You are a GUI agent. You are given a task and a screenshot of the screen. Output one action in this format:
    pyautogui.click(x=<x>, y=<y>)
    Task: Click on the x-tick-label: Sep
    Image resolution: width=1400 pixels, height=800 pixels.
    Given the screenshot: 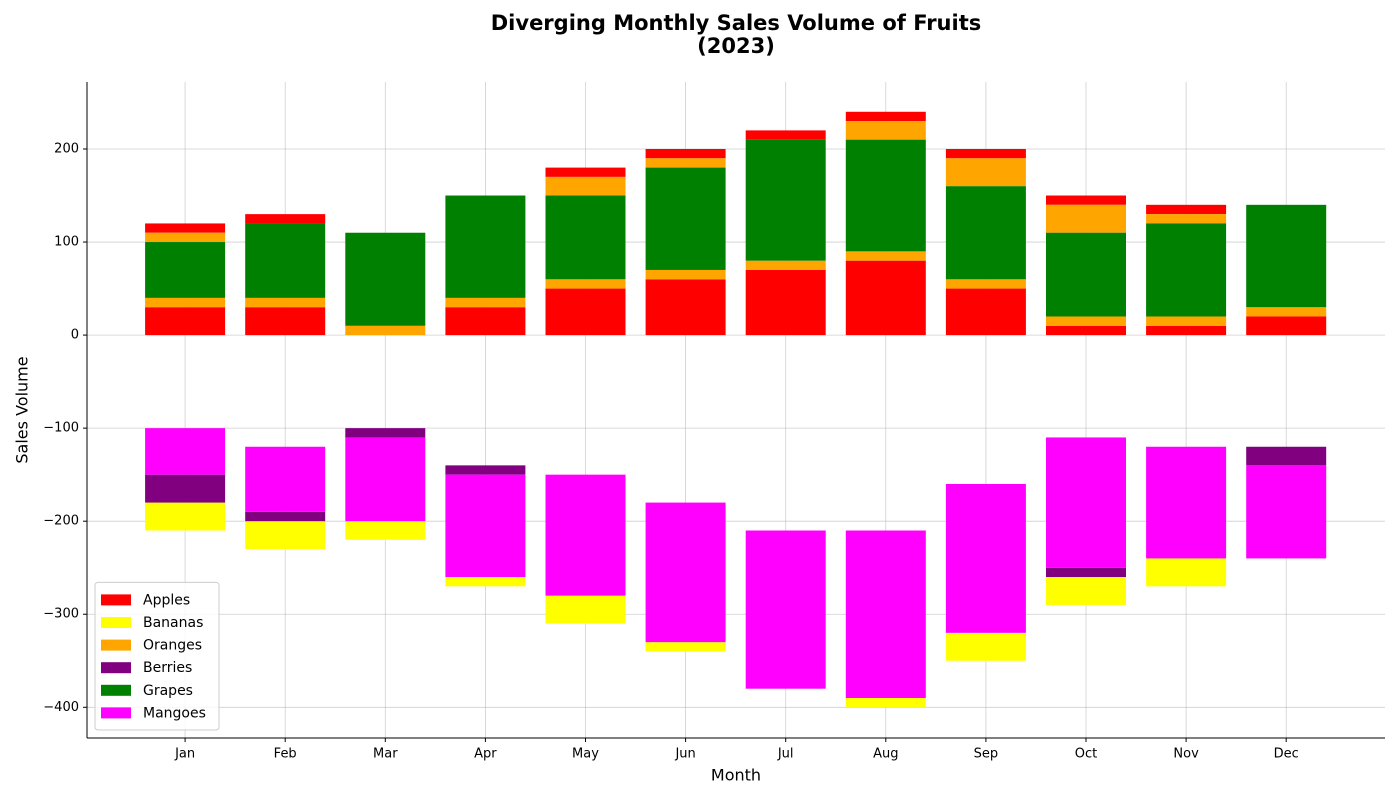 What is the action you would take?
    pyautogui.click(x=986, y=754)
    